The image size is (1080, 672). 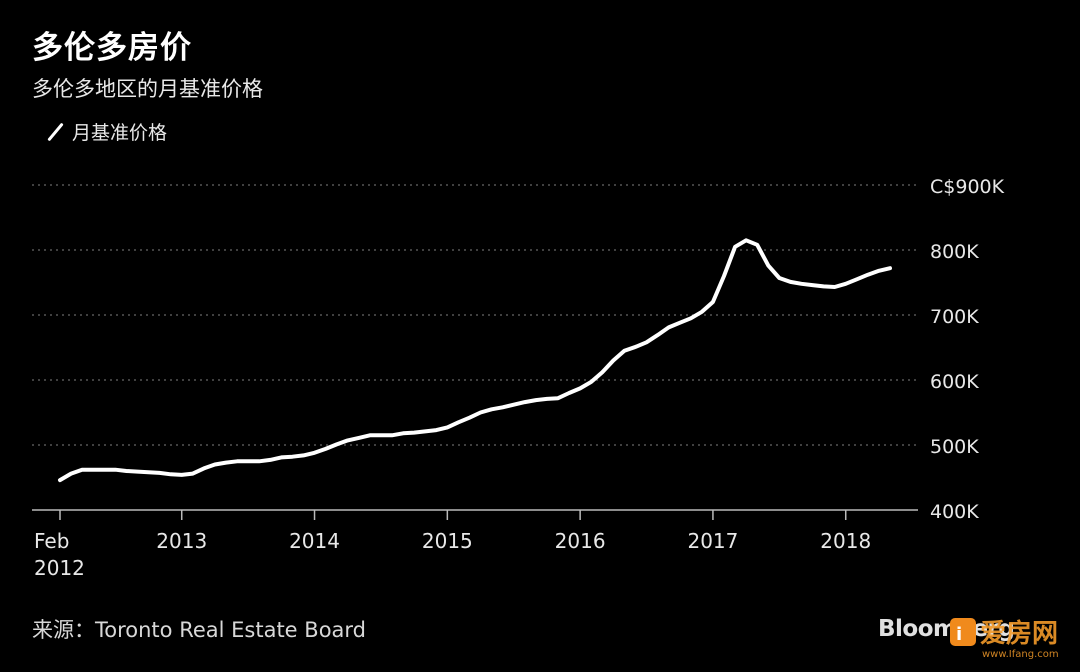 I want to click on x-axis-tick-labels: Feb 2012 2013 2014 2015 2016 2017 2018, so click(x=452, y=545).